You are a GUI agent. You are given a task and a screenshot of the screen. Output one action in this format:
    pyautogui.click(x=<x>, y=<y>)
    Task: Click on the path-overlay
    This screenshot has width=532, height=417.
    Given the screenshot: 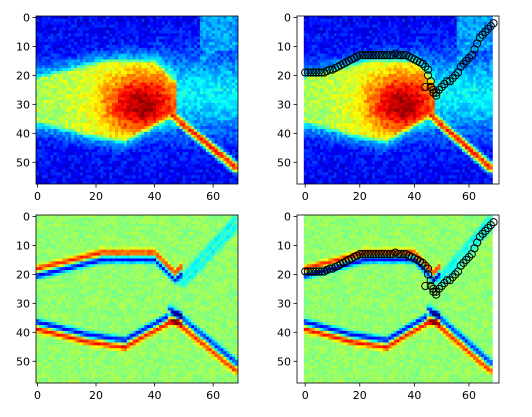 What is the action you would take?
    pyautogui.click(x=399, y=59)
    